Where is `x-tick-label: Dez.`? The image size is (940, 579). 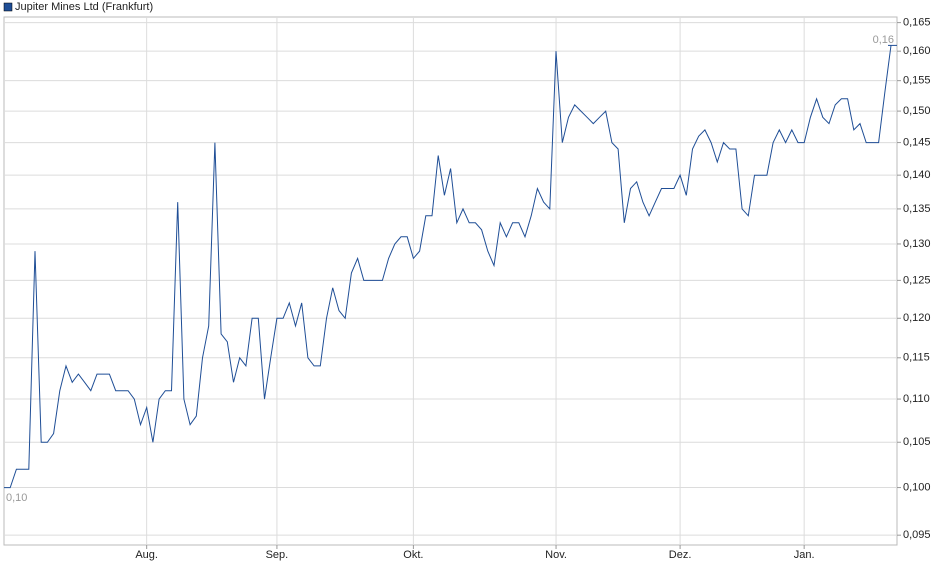 x-tick-label: Dez. is located at coordinates (680, 555).